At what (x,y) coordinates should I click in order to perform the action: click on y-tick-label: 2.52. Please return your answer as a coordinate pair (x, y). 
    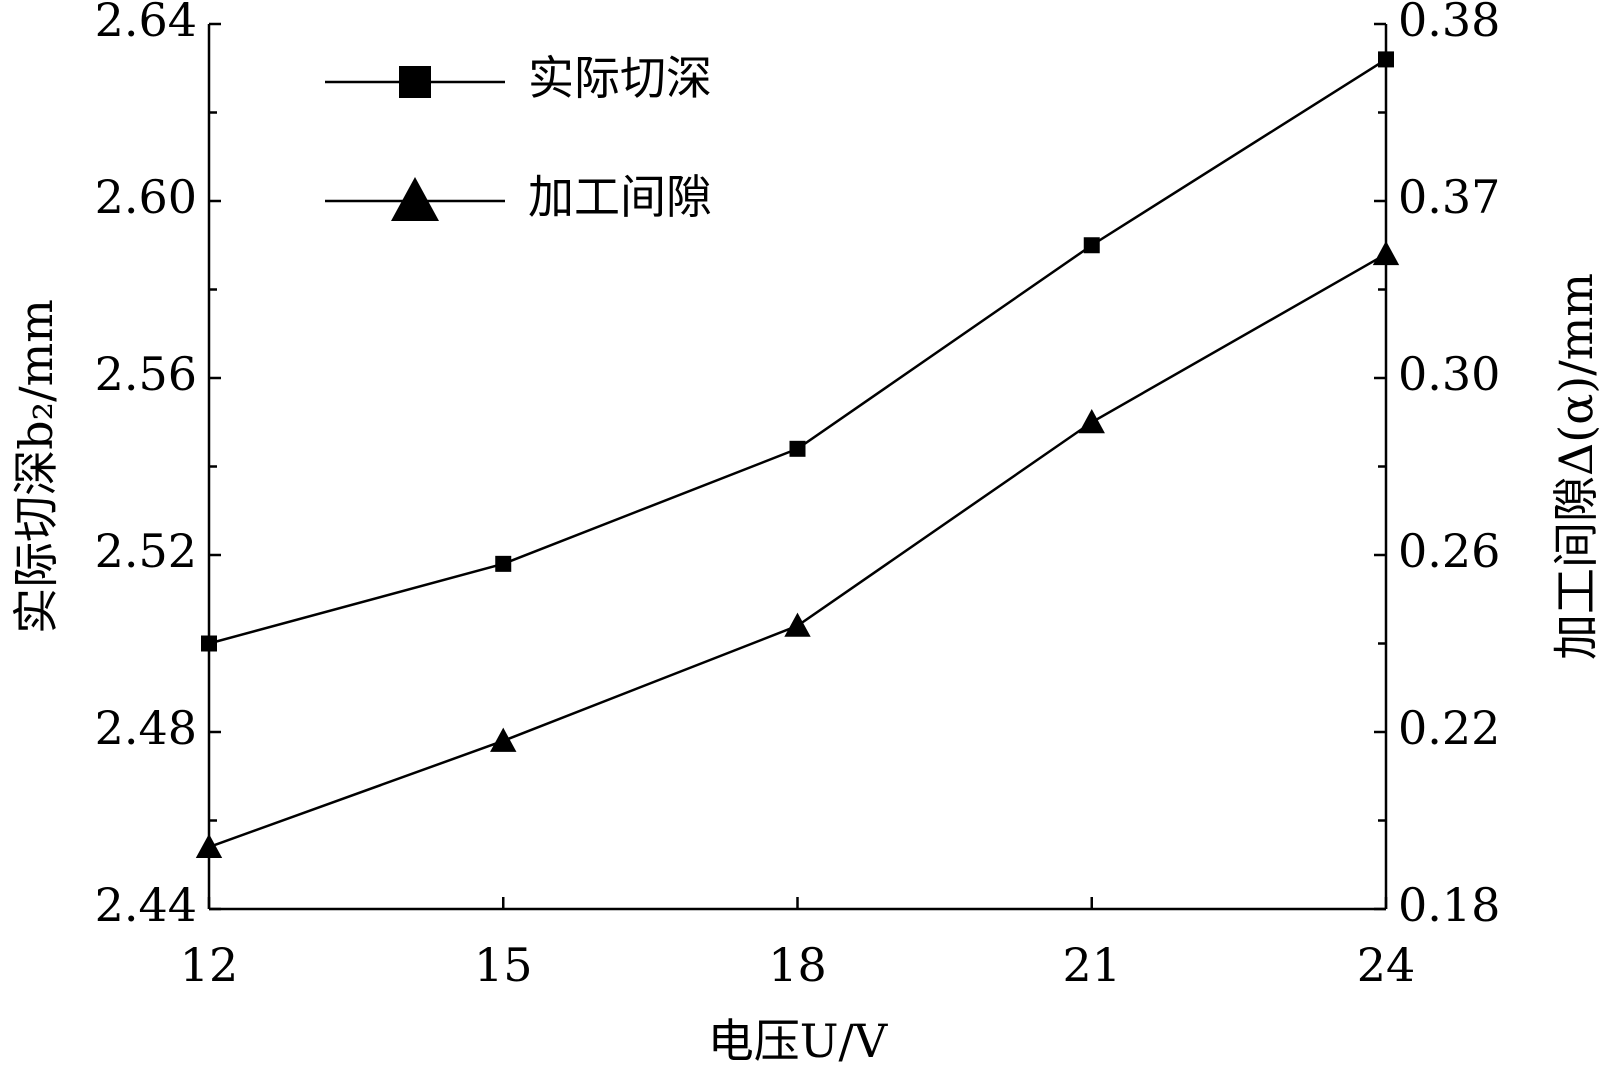
    Looking at the image, I should click on (146, 551).